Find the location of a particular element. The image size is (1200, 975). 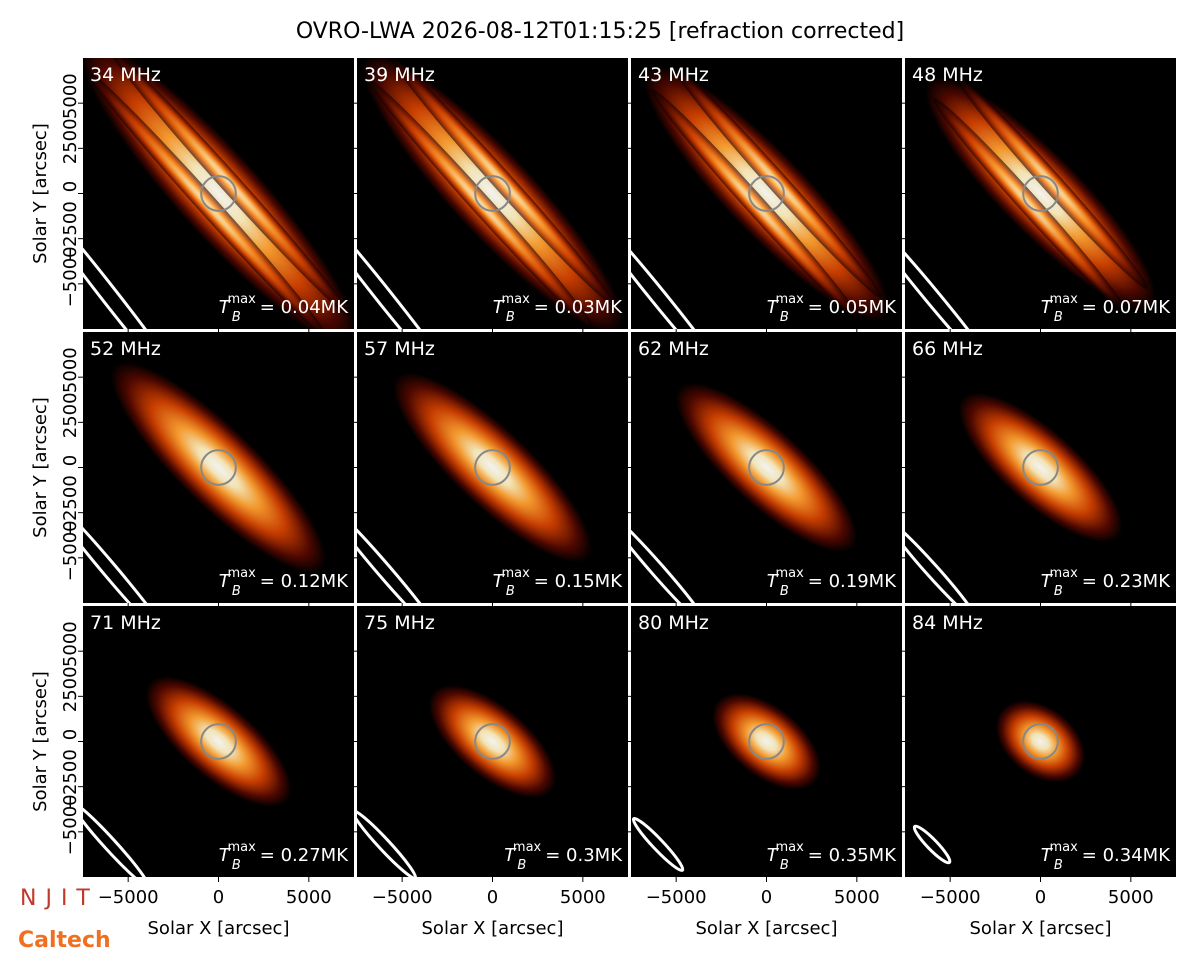

frequency-label: 57 MHz is located at coordinates (399, 349).